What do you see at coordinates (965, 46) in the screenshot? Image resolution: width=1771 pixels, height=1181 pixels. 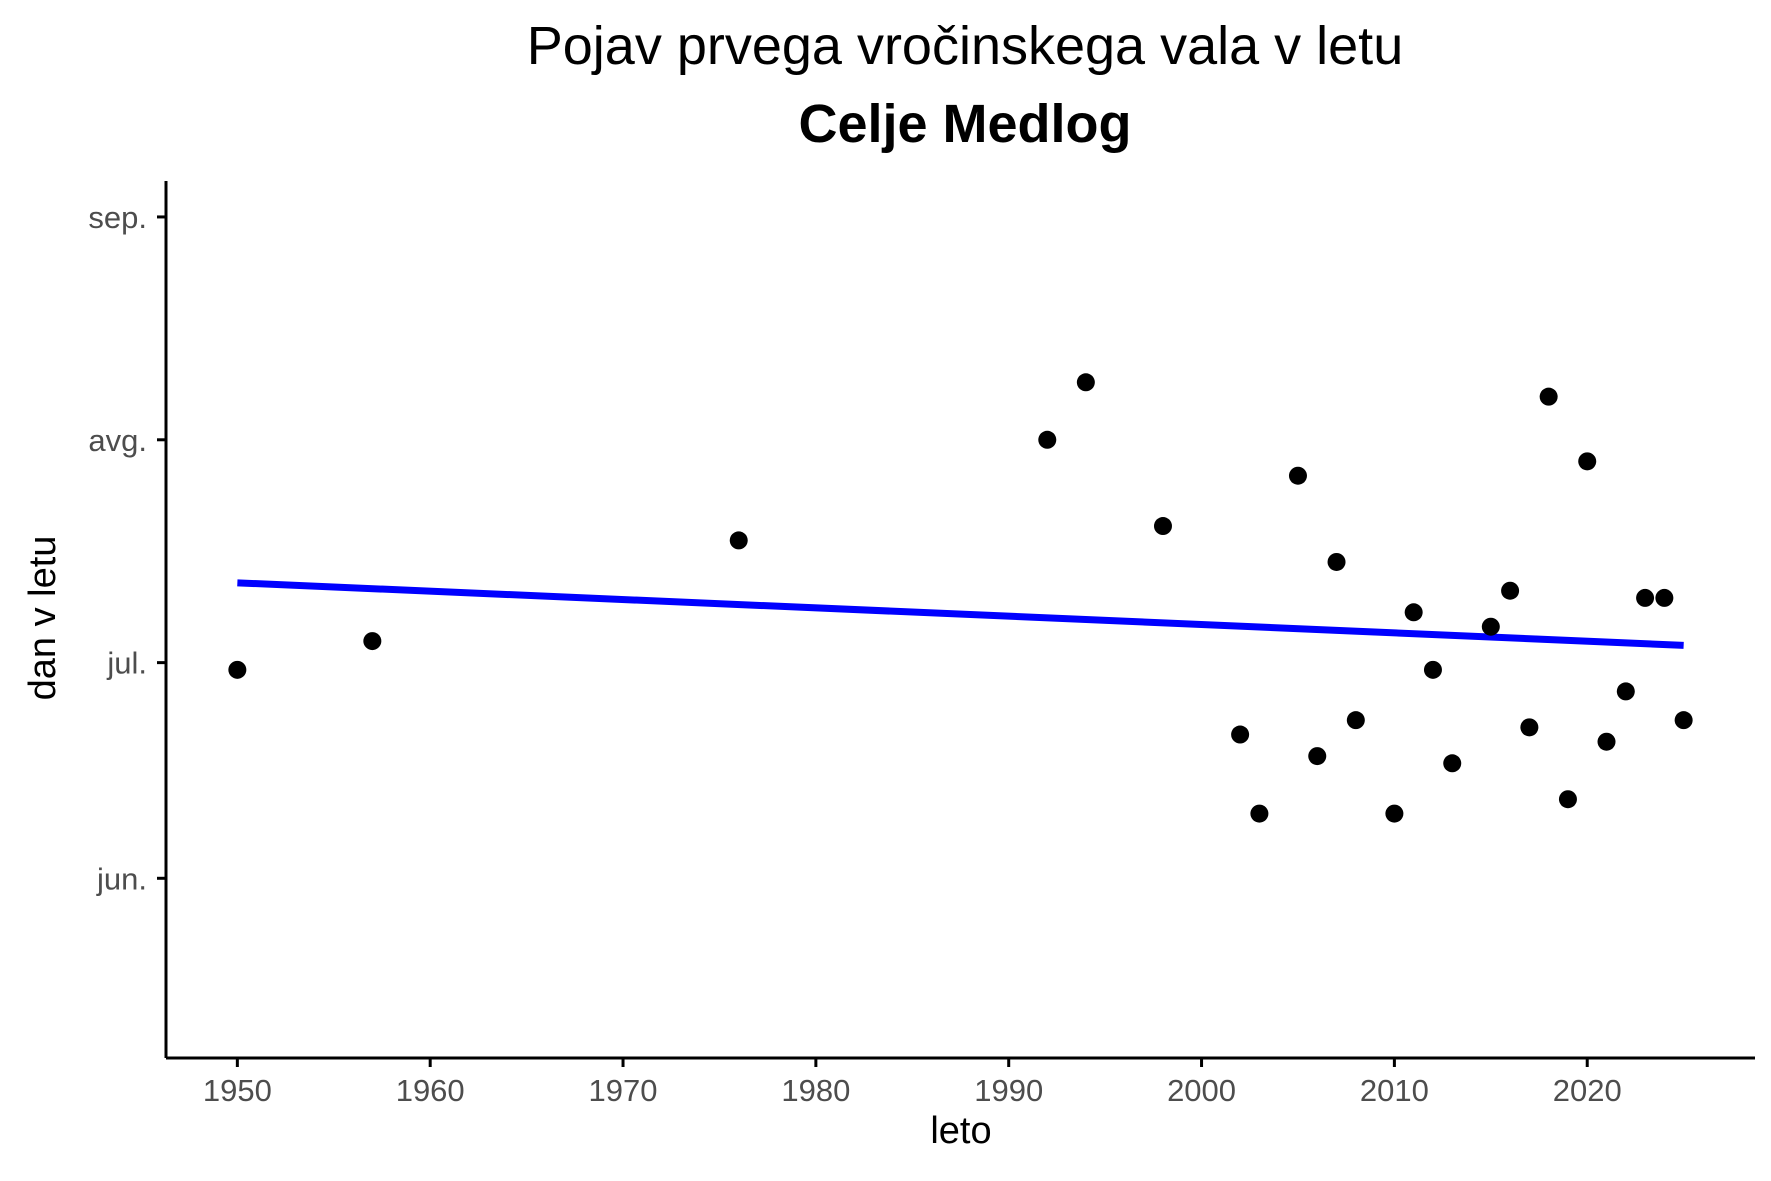 I see `chart-title: Pojav prvega vročinskega vala v letu` at bounding box center [965, 46].